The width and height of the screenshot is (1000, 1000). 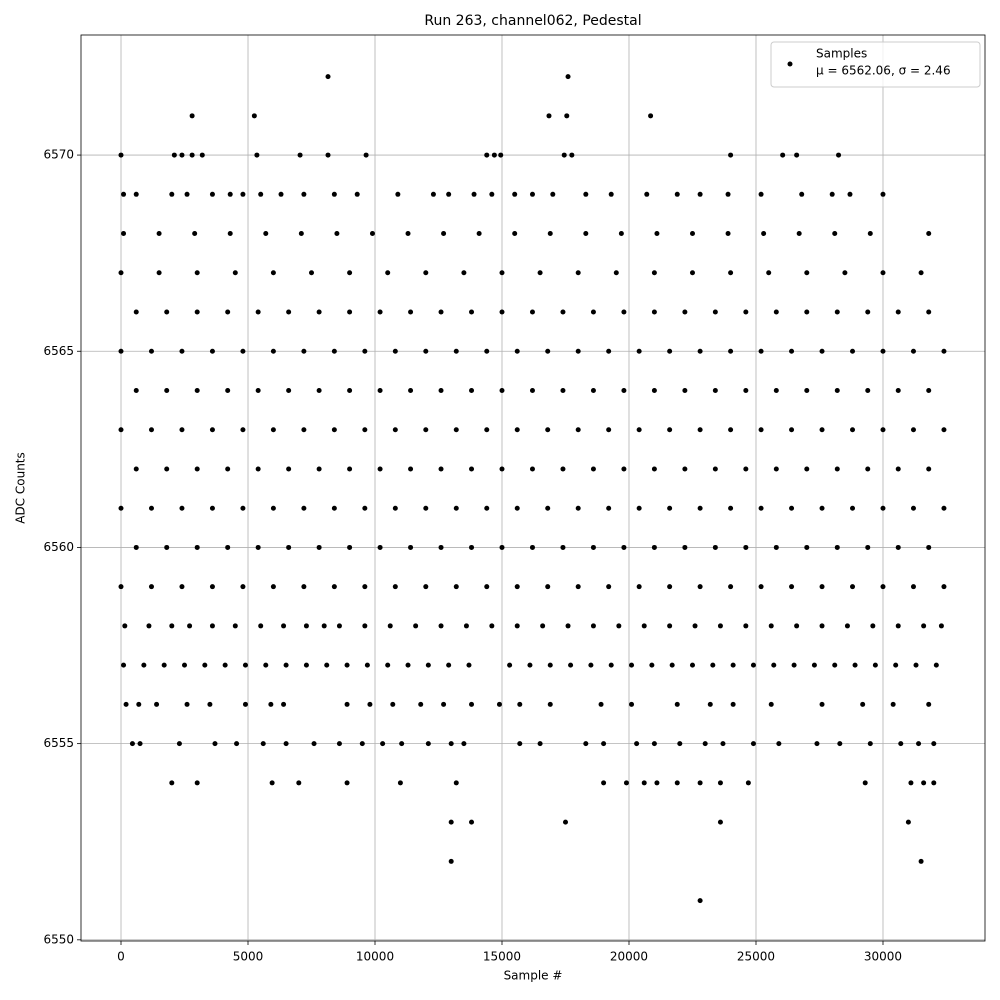 What do you see at coordinates (629, 957) in the screenshot?
I see `x-tick-label: 20000` at bounding box center [629, 957].